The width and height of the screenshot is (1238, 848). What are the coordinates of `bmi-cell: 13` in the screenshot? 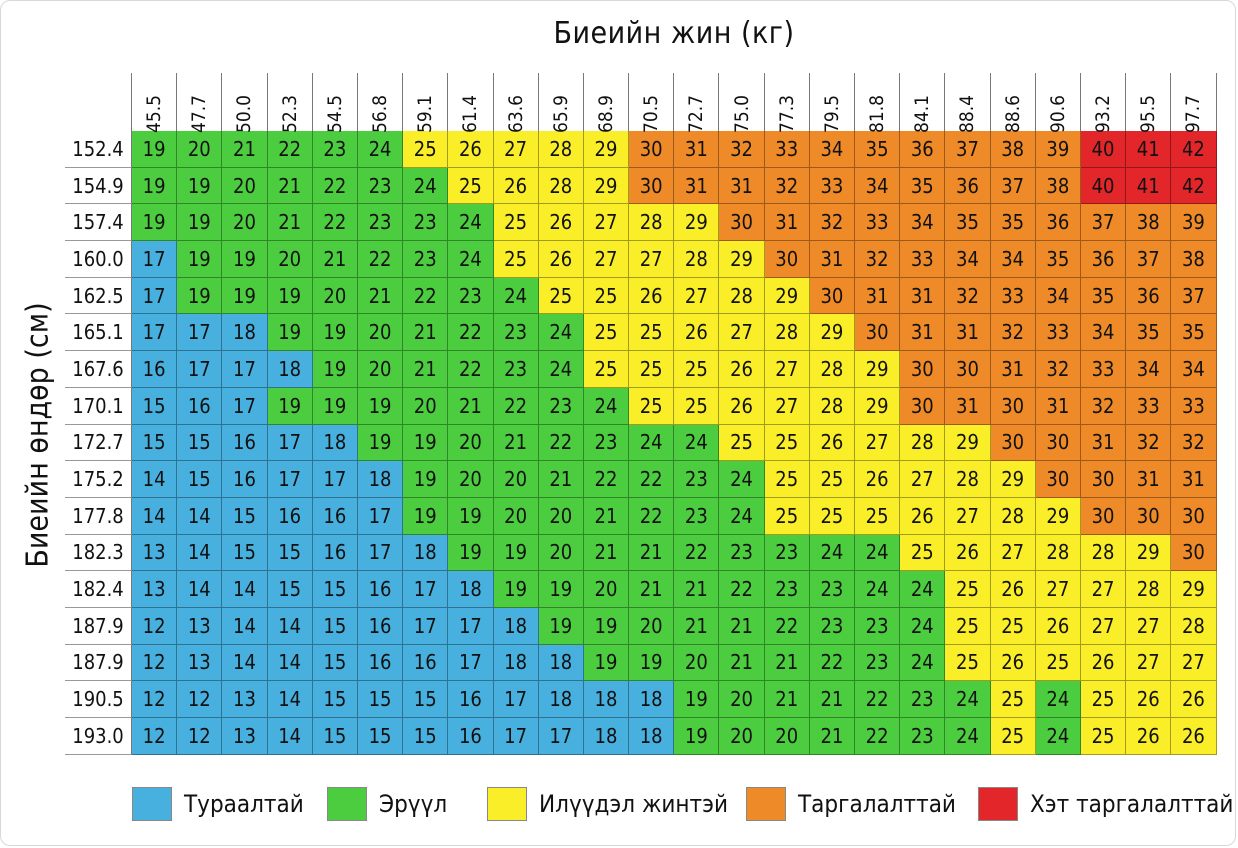 It's located at (155, 589).